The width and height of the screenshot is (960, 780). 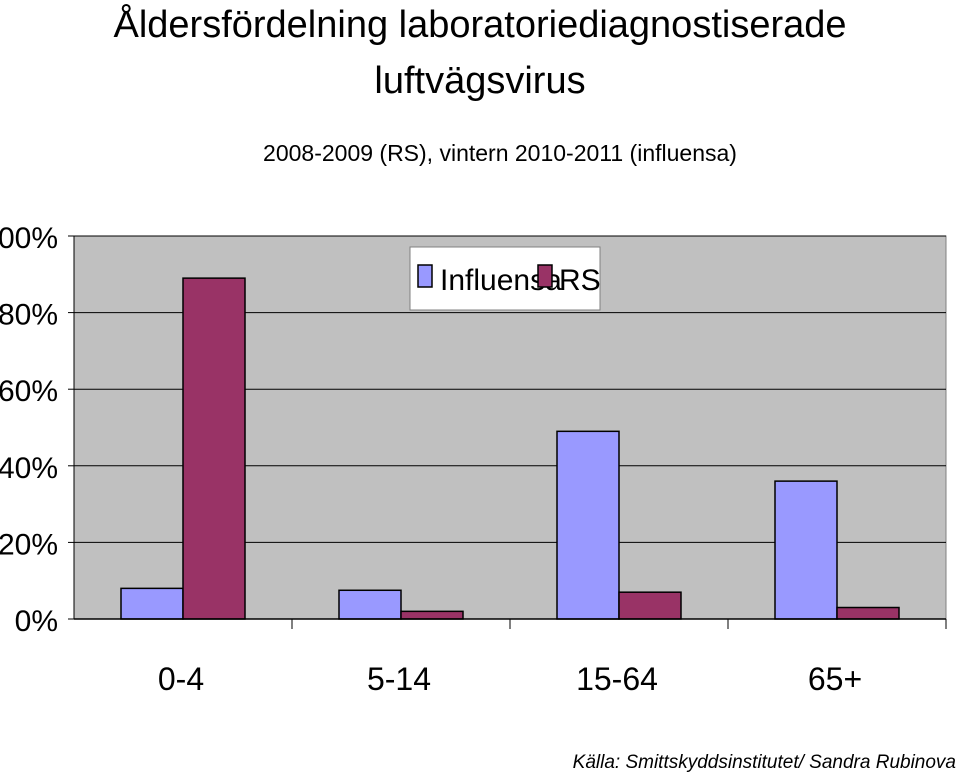 What do you see at coordinates (806, 550) in the screenshot?
I see `bar-influensa-65+` at bounding box center [806, 550].